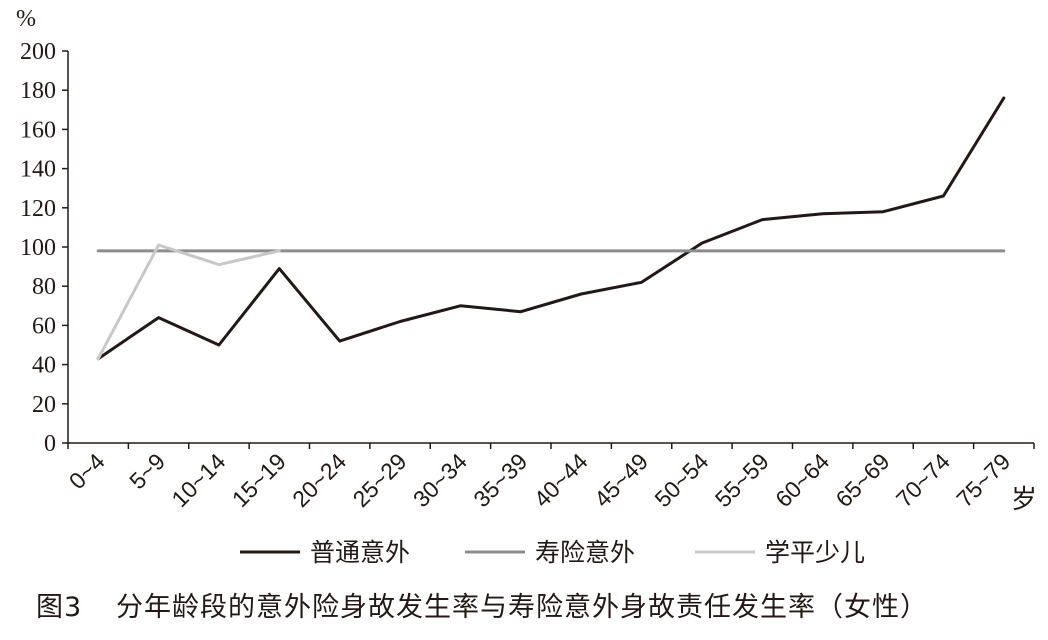 The width and height of the screenshot is (1048, 640). I want to click on x-axis-label: 岁, so click(1024, 500).